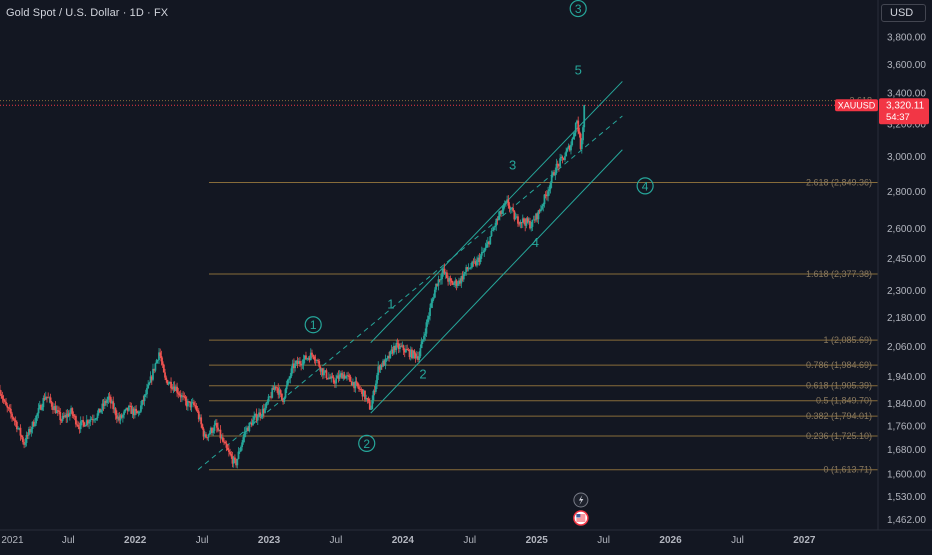  I want to click on price-axis-tick: 2,450.00, so click(906, 259).